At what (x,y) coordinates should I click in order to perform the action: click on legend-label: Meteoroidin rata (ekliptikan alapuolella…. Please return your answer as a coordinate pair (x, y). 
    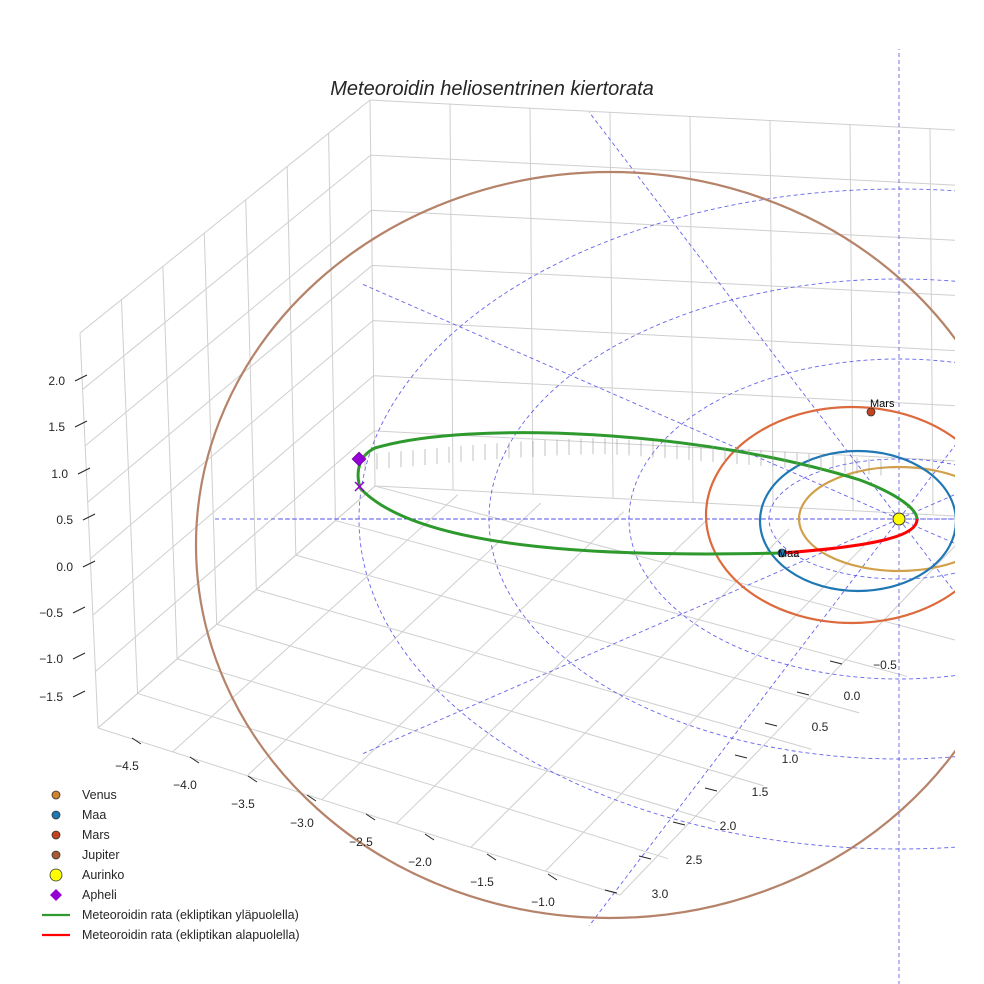
    Looking at the image, I should click on (190, 935).